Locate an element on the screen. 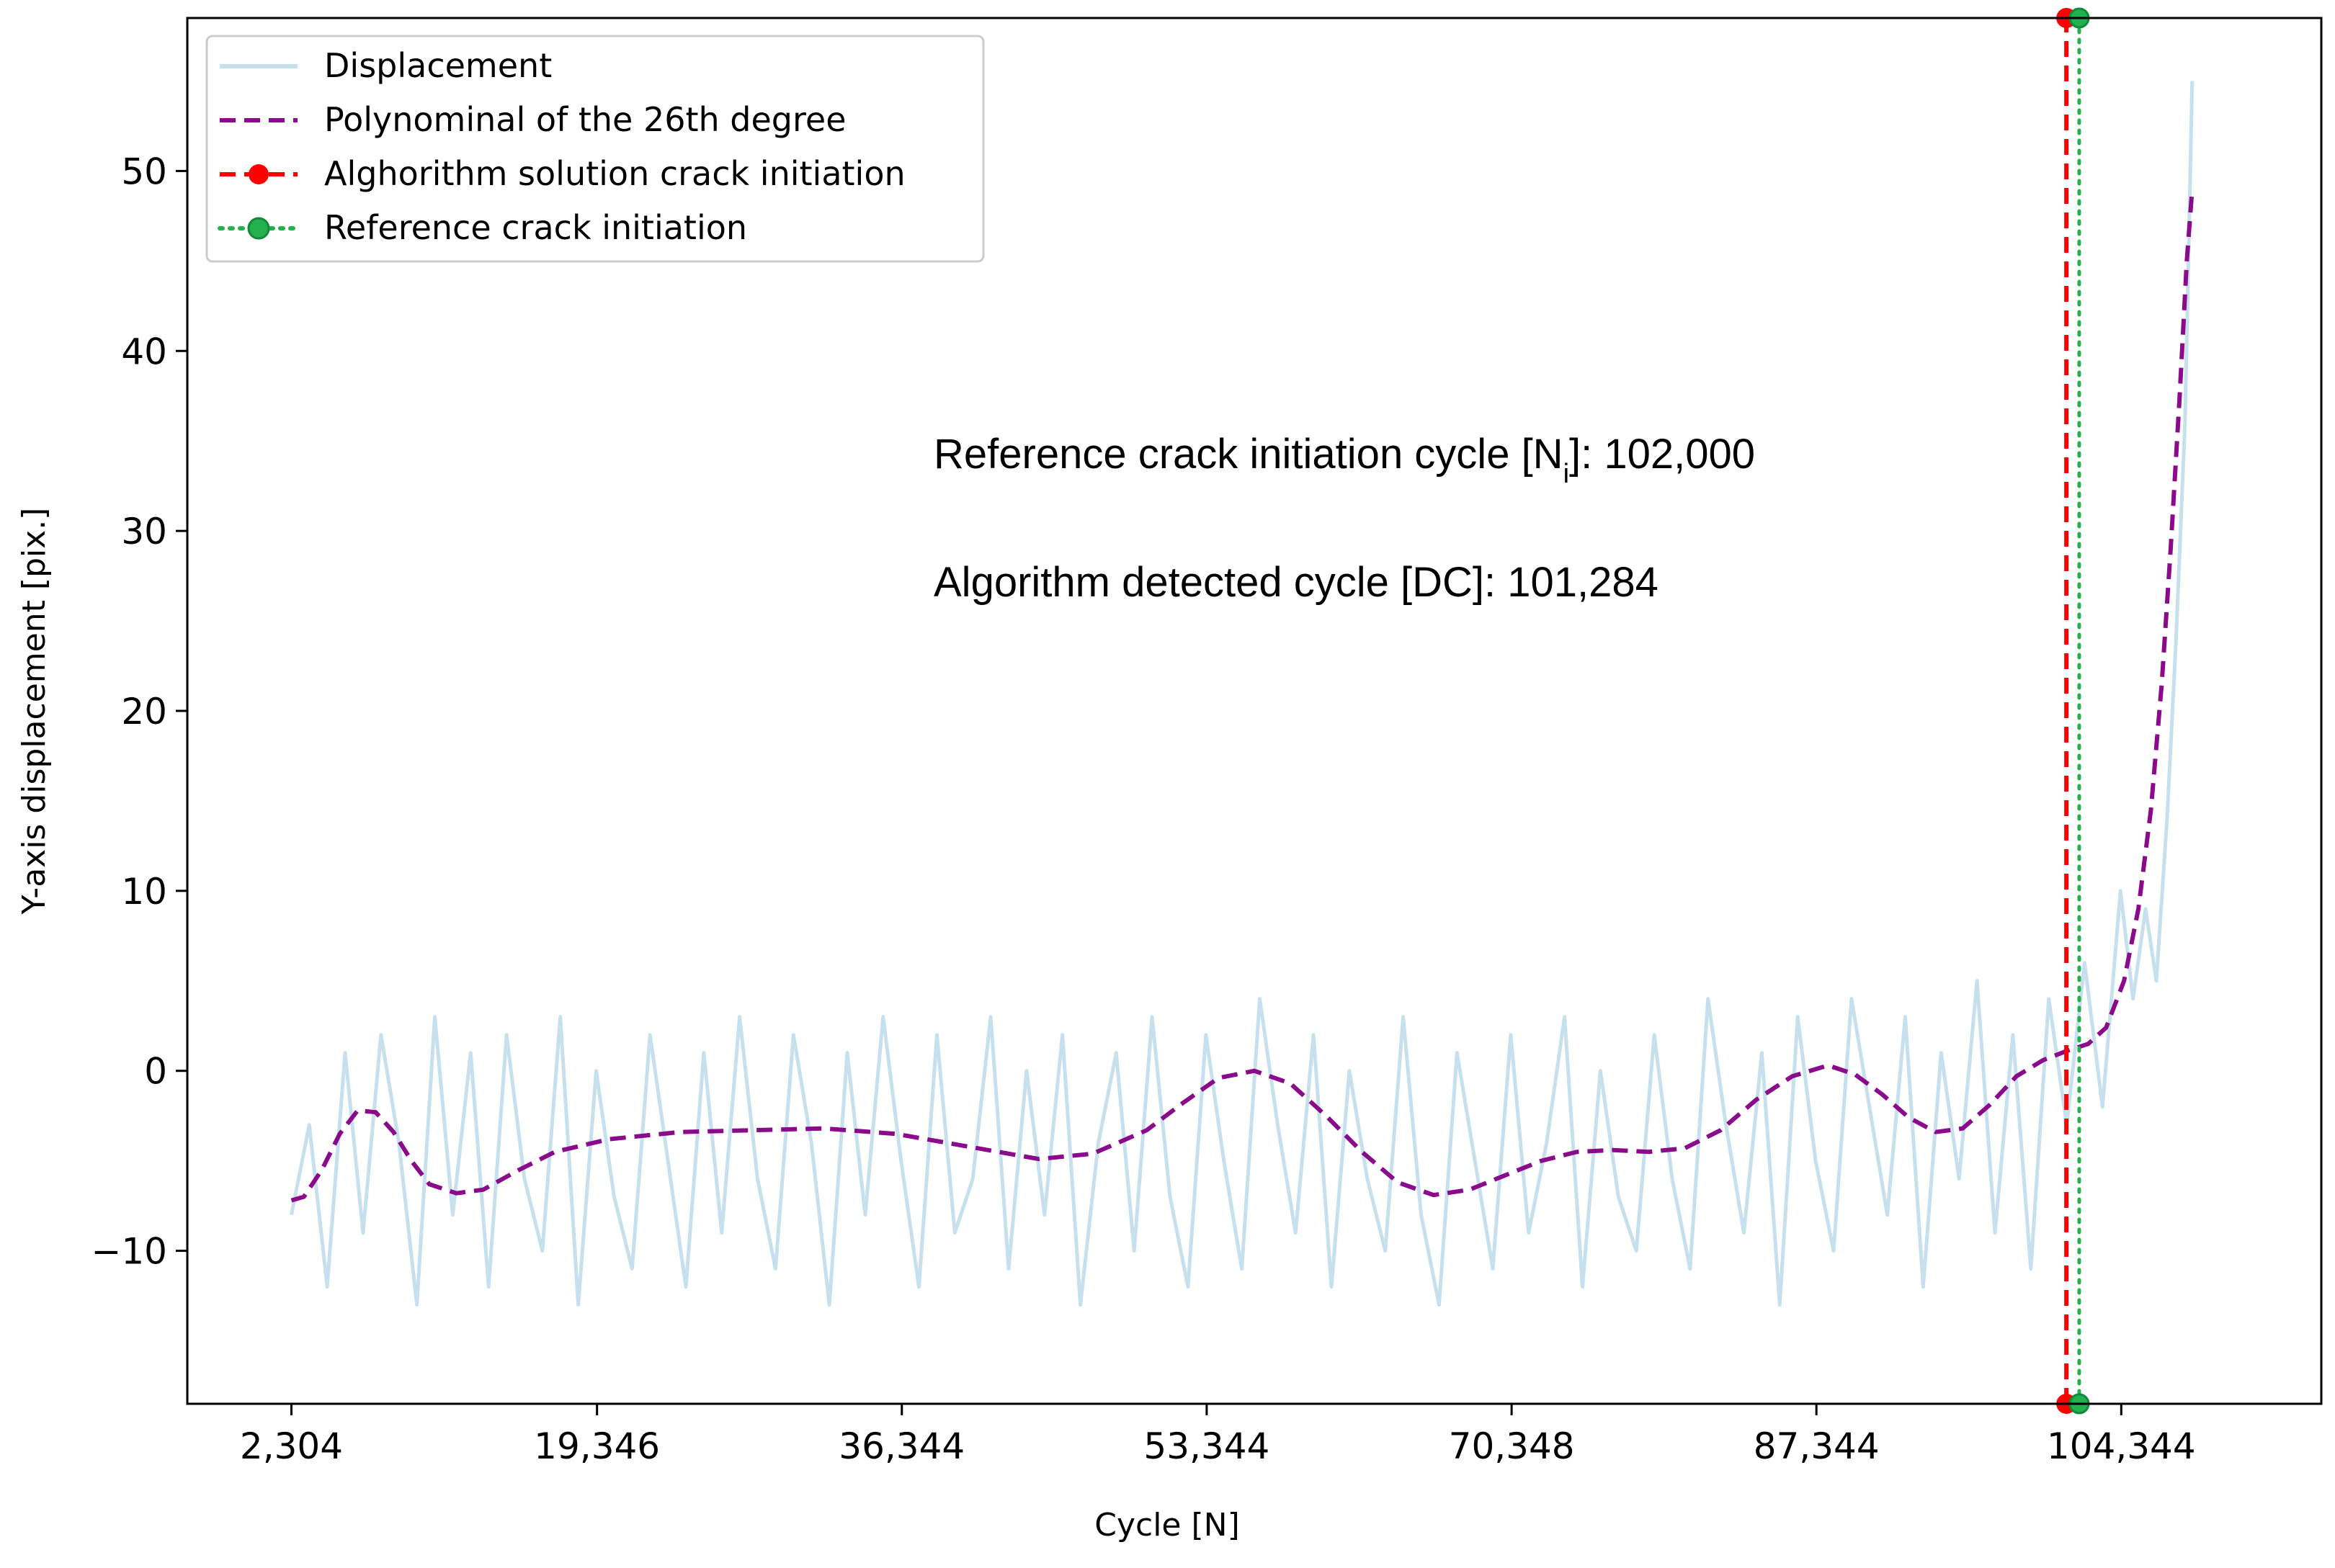 The height and width of the screenshot is (1568, 2335). legend-label-reference: Reference crack initiation is located at coordinates (535, 227).